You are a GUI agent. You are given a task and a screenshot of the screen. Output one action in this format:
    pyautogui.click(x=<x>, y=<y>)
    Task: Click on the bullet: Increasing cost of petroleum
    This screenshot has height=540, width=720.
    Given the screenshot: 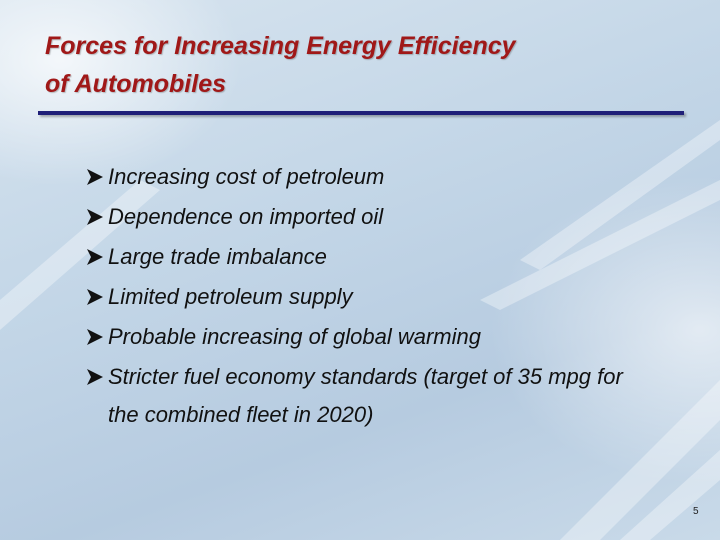 What is the action you would take?
    pyautogui.click(x=366, y=177)
    